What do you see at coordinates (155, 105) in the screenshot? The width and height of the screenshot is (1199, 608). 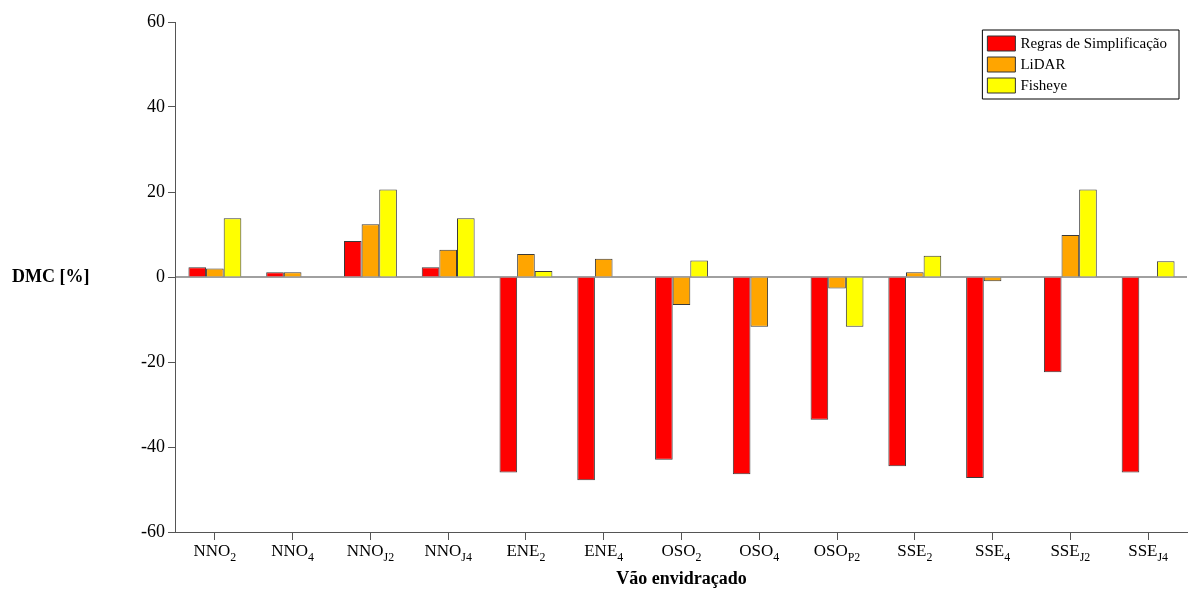 I see `y-tick-label: 40` at bounding box center [155, 105].